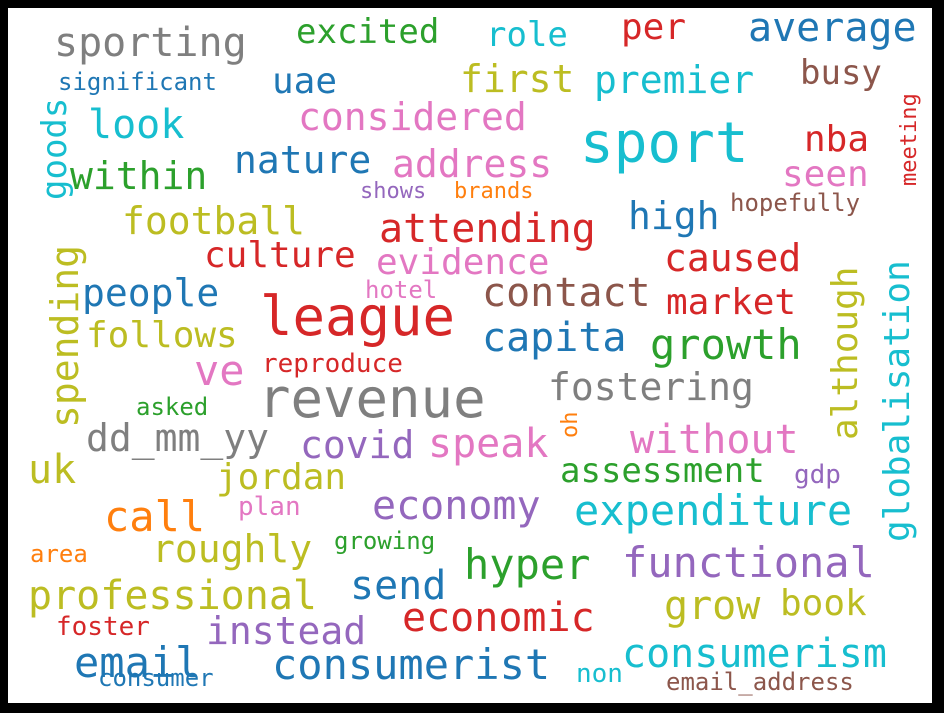  I want to click on word-although: although, so click(845, 353).